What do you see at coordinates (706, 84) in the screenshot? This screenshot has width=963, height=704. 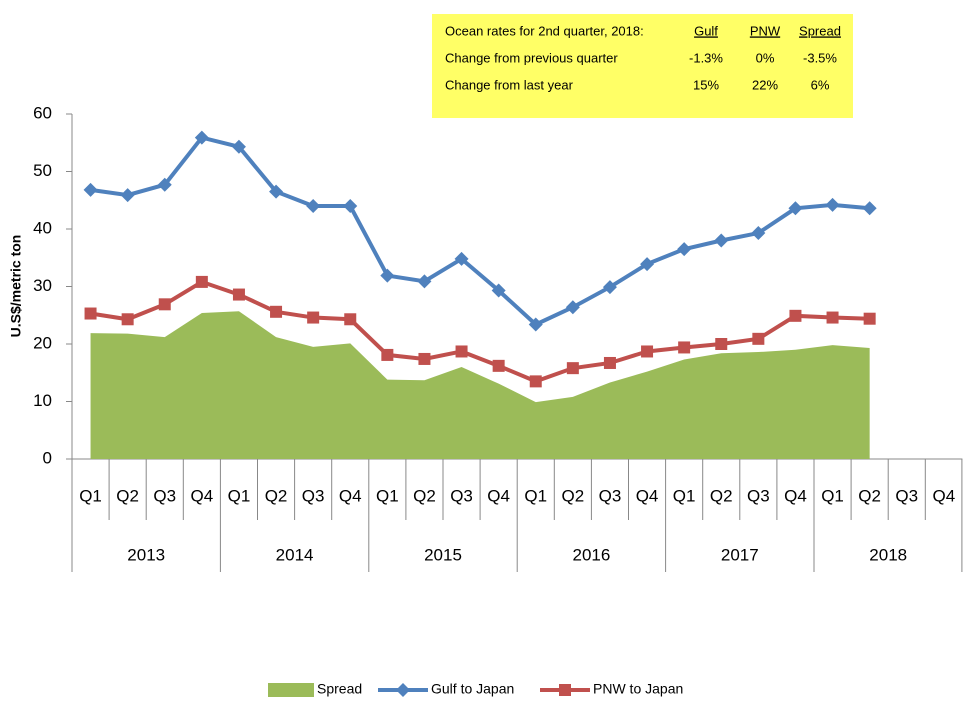 I see `annotation-text: 15%` at bounding box center [706, 84].